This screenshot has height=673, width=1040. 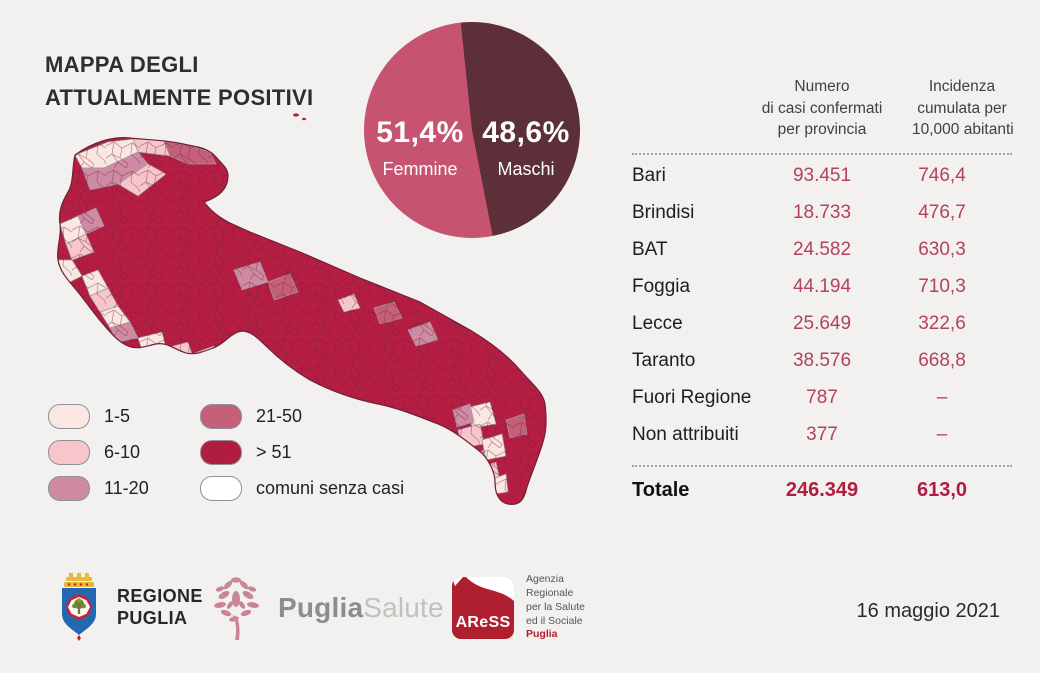 I want to click on cases-value: 787, so click(x=822, y=397).